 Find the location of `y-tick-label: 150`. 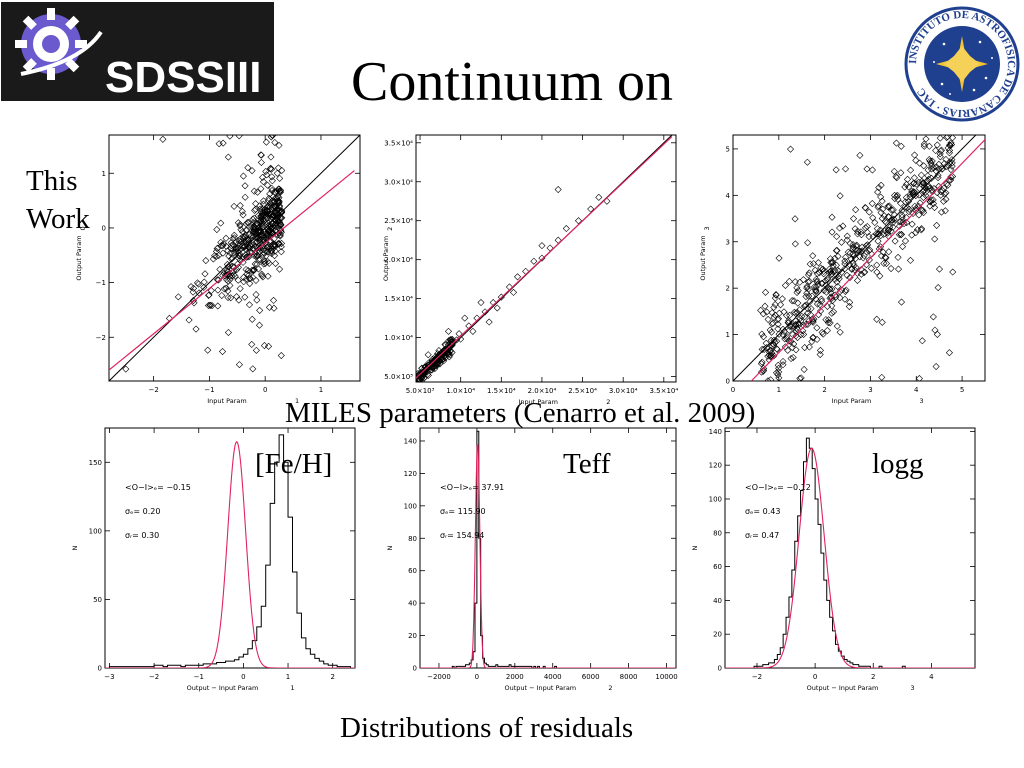

y-tick-label: 150 is located at coordinates (95, 463).